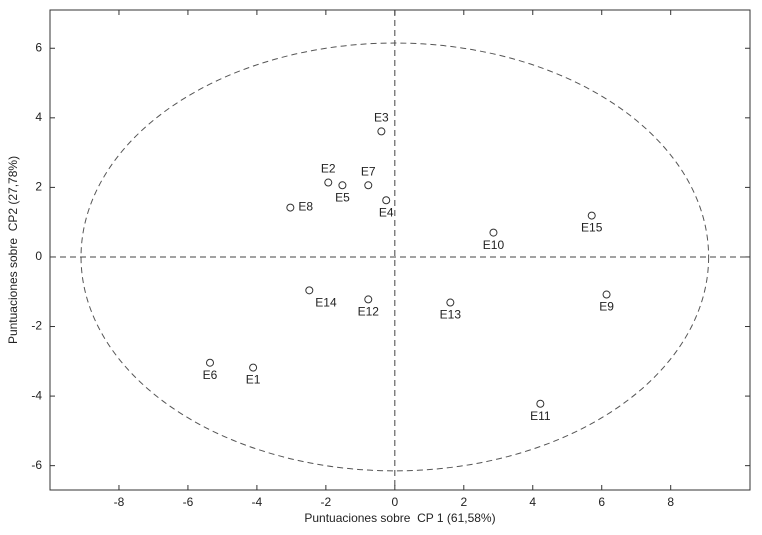 The width and height of the screenshot is (762, 535). Describe the element at coordinates (36, 465) in the screenshot. I see `y-tick-label: -6` at that location.